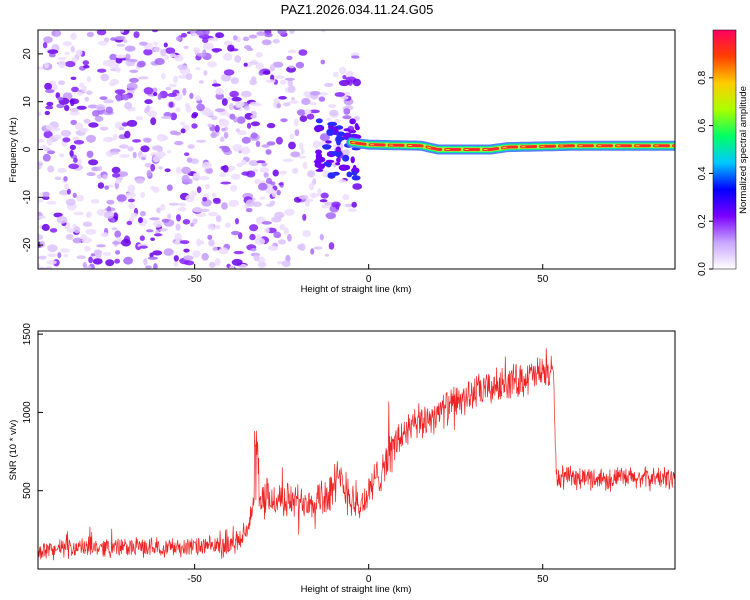 The width and height of the screenshot is (750, 600). Describe the element at coordinates (743, 150) in the screenshot. I see `colorbar-label: Normalized spectral amplitude` at that location.